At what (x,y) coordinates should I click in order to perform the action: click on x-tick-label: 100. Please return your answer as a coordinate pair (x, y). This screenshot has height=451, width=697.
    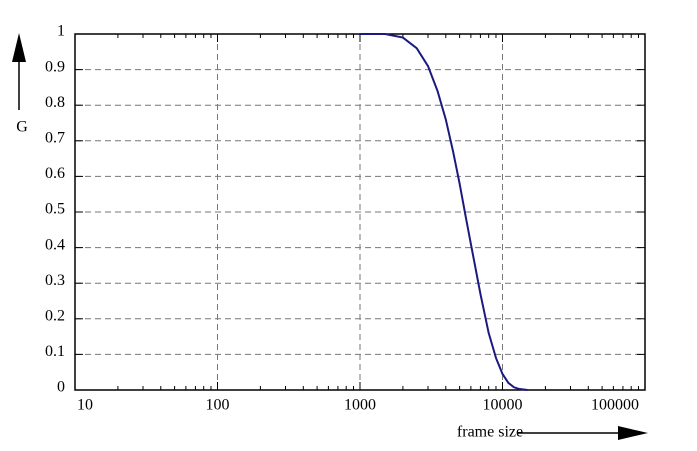
    Looking at the image, I should click on (218, 405).